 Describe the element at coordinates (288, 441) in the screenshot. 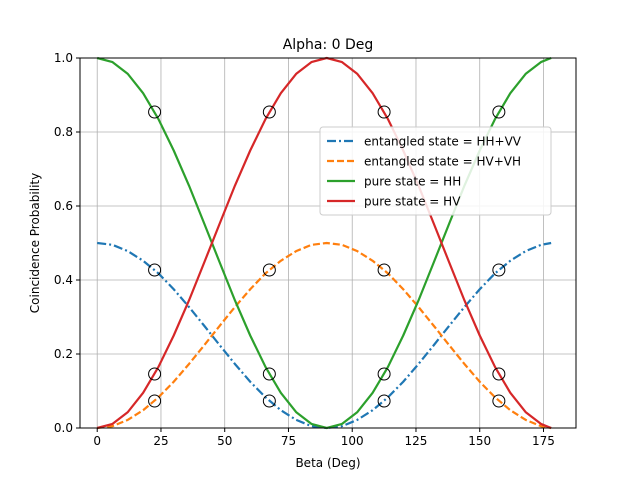

I see `x-tick-label: 75` at that location.